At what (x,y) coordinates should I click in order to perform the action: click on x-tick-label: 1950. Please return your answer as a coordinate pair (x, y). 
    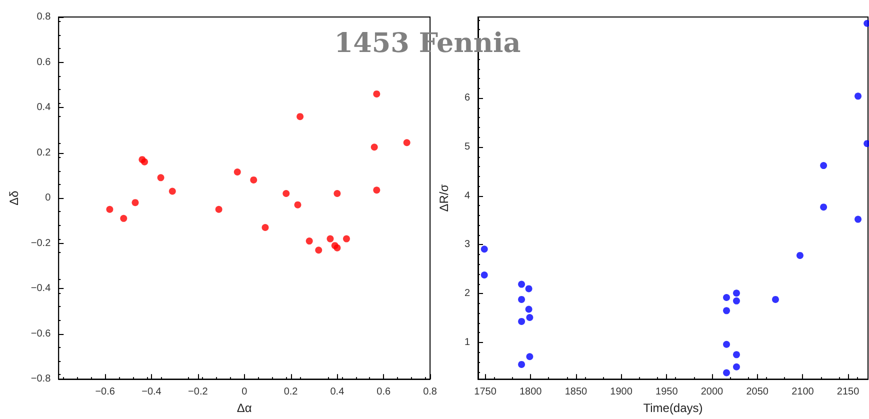
    Looking at the image, I should click on (667, 392).